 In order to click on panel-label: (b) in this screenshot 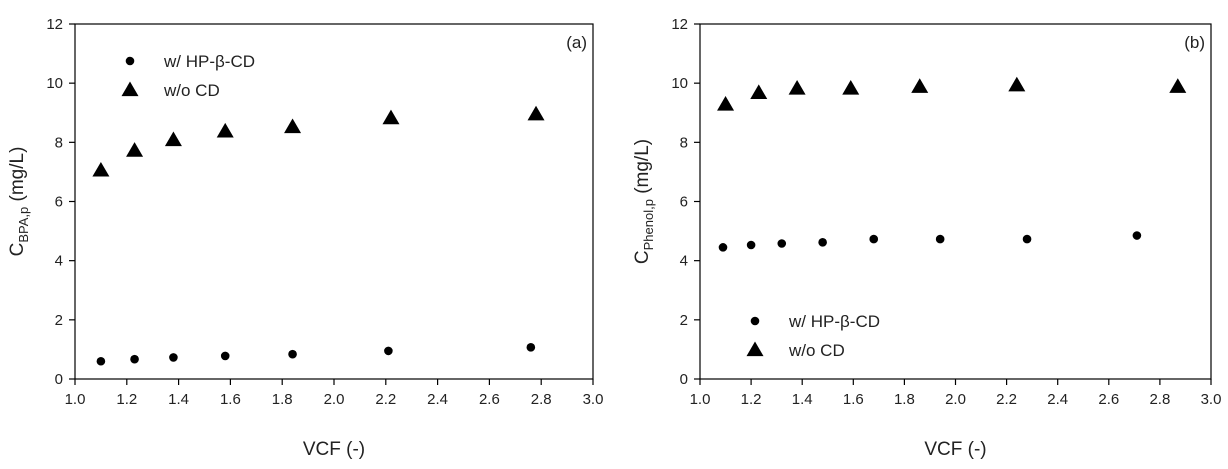, I will do `click(1194, 42)`.